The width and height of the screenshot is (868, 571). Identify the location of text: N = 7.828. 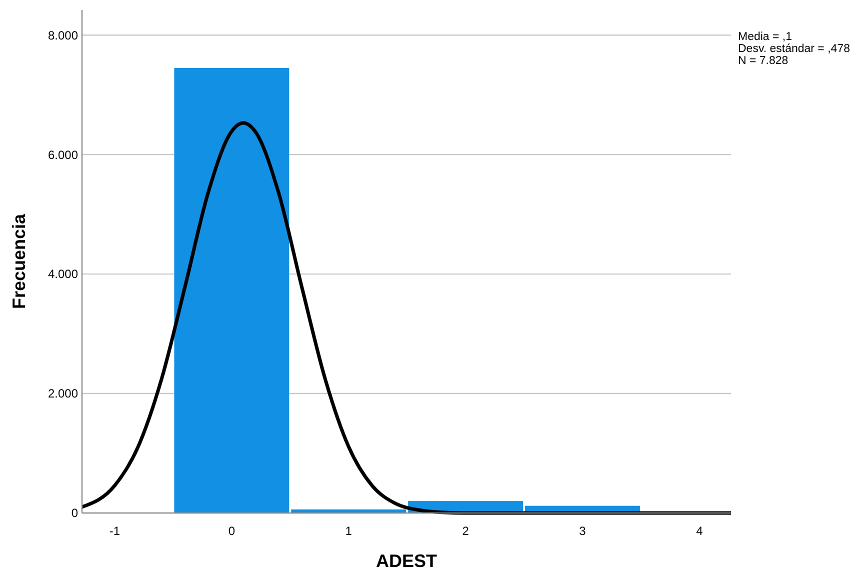
(763, 61).